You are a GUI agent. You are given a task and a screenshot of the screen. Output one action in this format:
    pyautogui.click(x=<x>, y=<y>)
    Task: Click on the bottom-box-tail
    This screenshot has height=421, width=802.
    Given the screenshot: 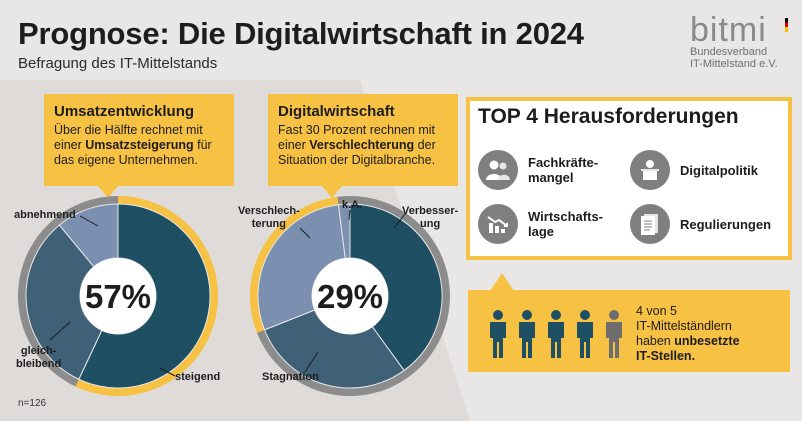 What is the action you would take?
    pyautogui.click(x=502, y=282)
    